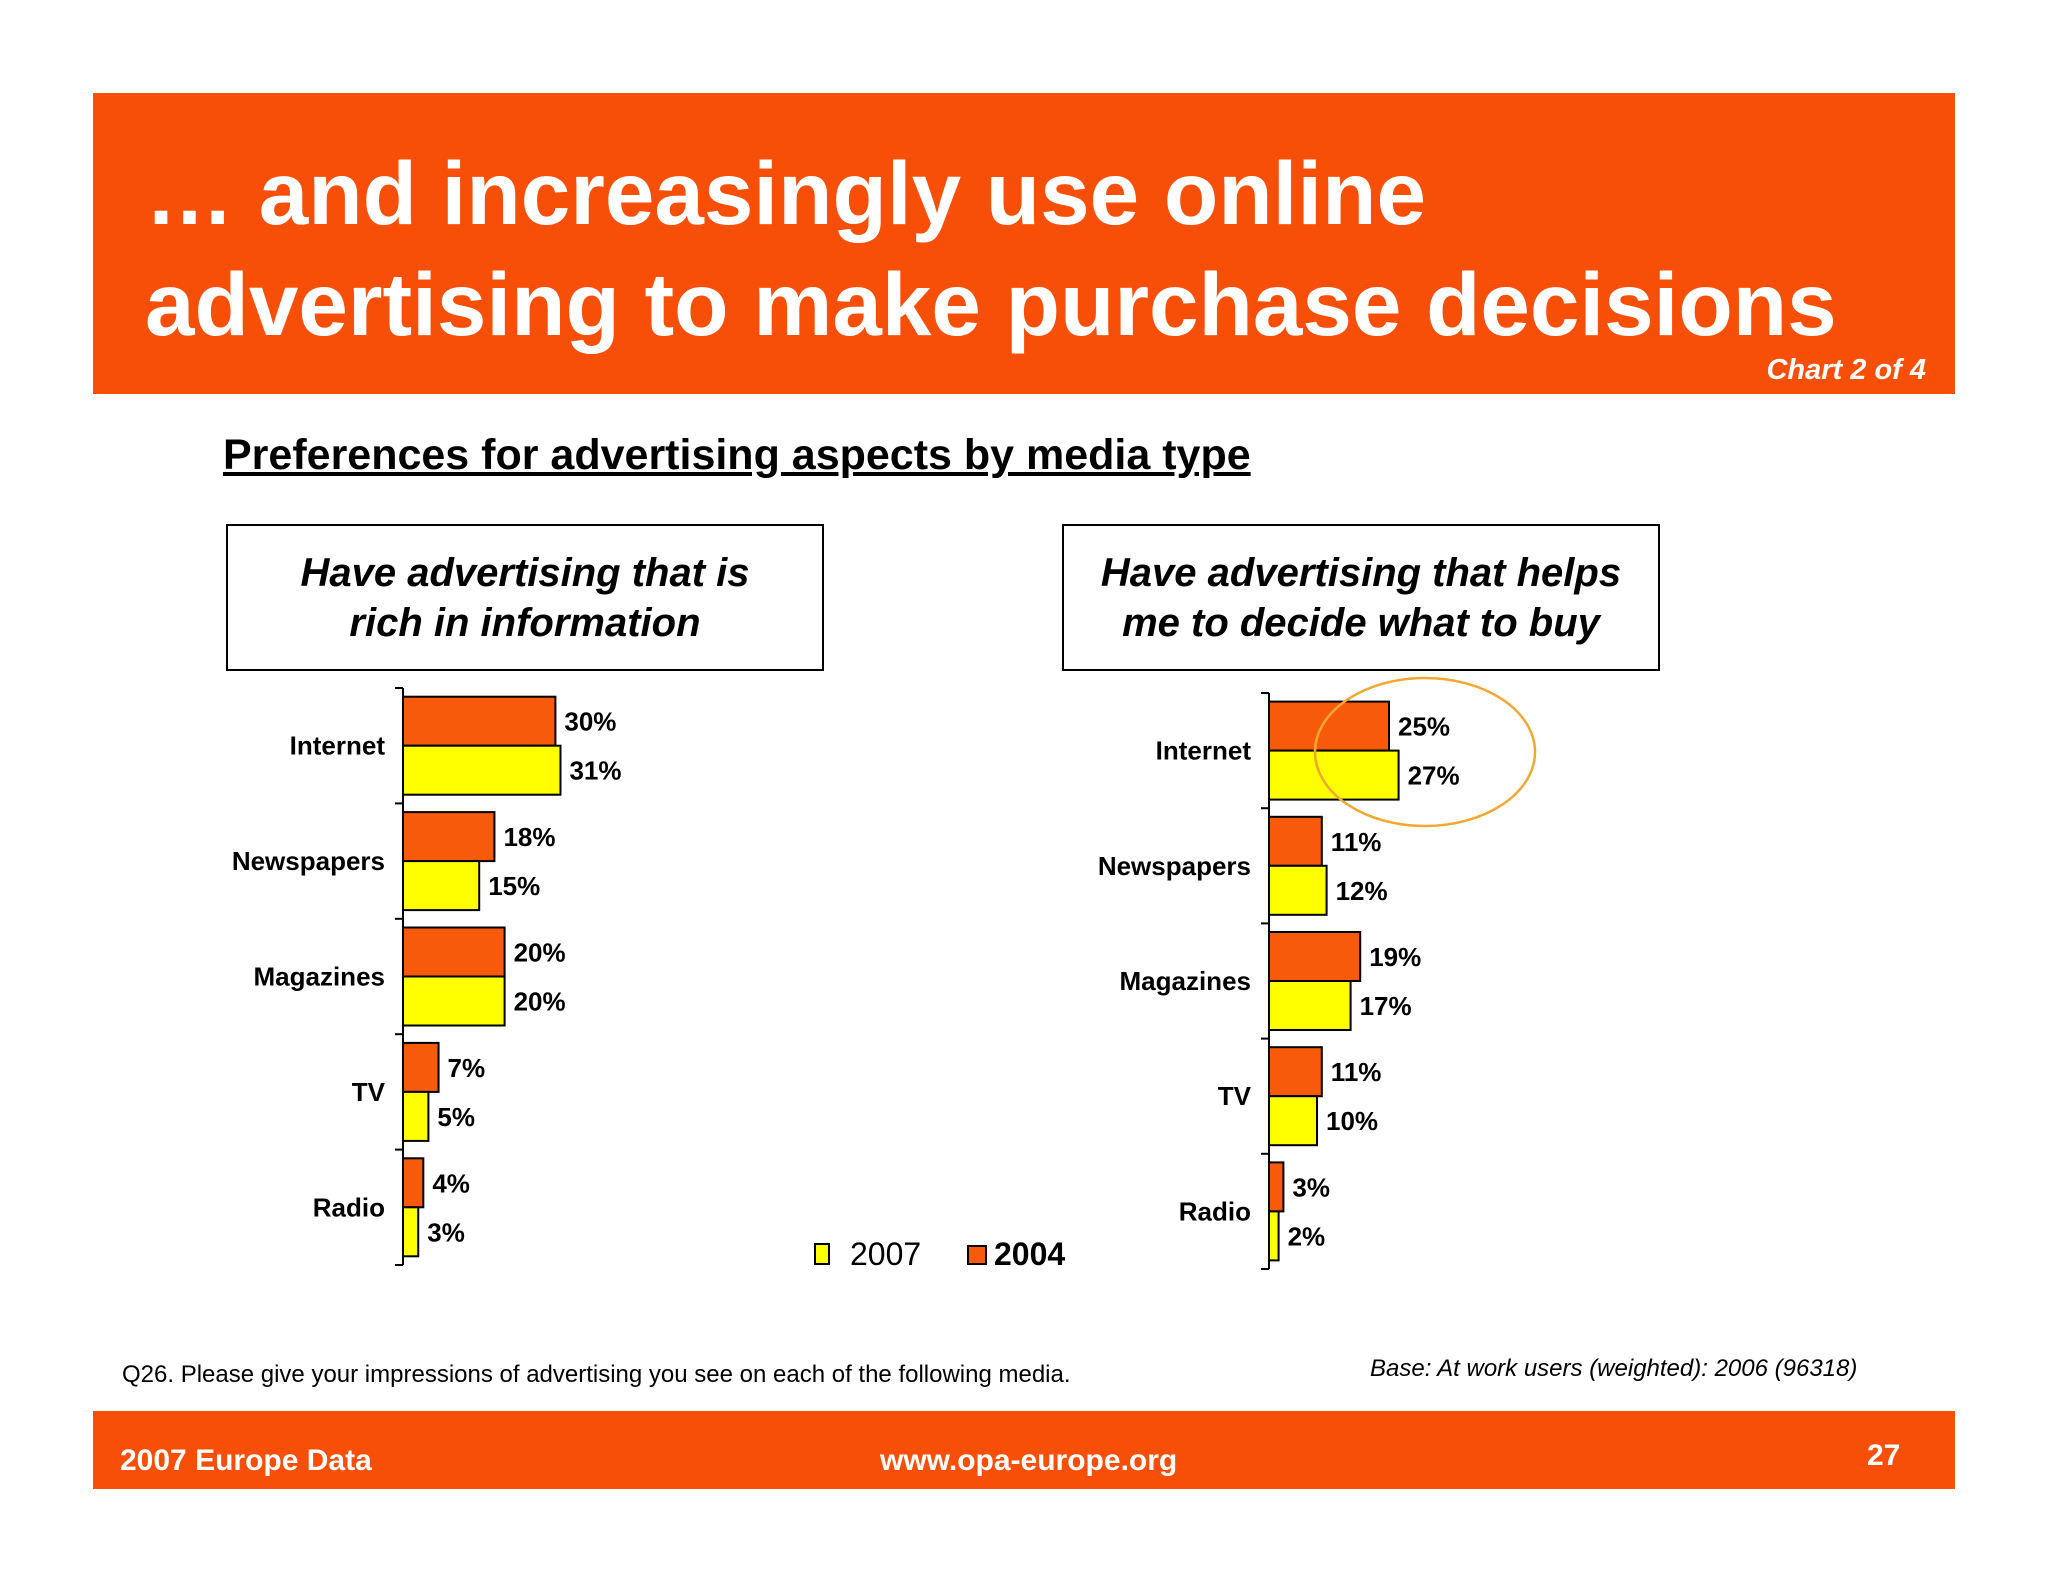 The image size is (2048, 1582). Describe the element at coordinates (1846, 370) in the screenshot. I see `chart-count: Chart 2 of 4` at that location.